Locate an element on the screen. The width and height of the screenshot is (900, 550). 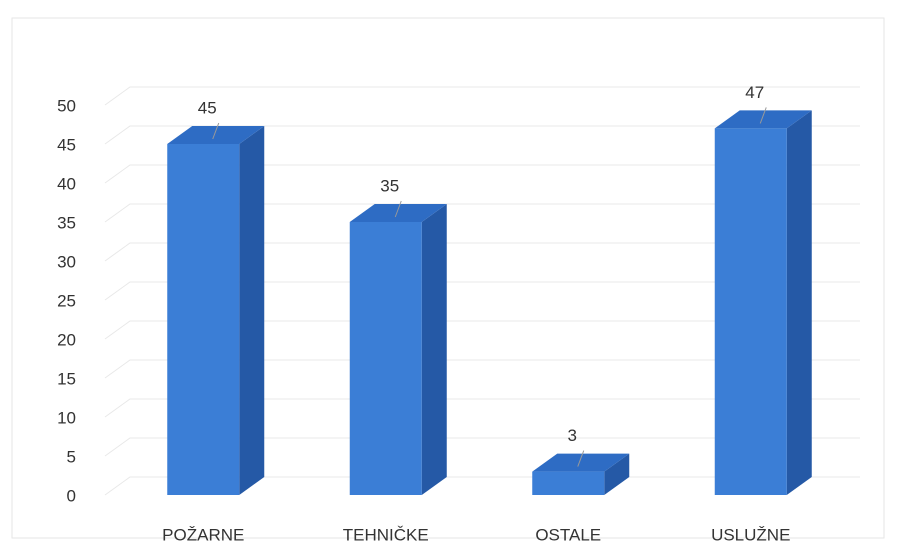
y-tick-label: 0 is located at coordinates (71, 495).